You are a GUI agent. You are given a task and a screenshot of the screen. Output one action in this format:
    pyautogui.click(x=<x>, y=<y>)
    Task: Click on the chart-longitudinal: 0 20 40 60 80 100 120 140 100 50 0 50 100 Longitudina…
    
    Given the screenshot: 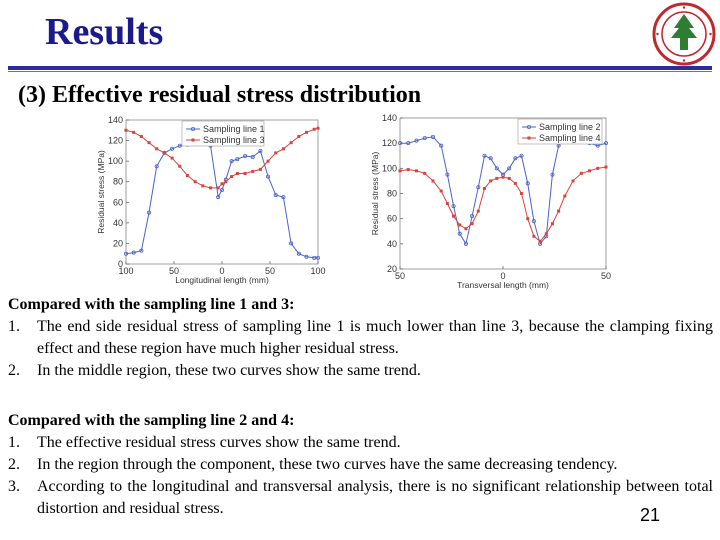 What is the action you would take?
    pyautogui.click(x=212, y=202)
    